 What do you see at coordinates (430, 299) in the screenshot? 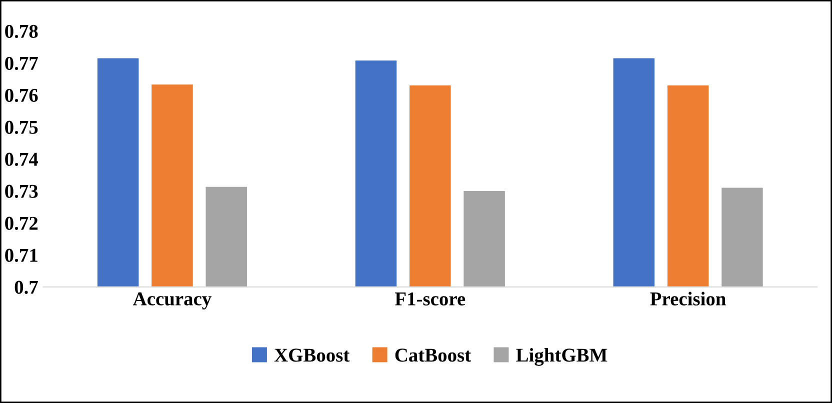
I see `x-tick-label: F1-score` at bounding box center [430, 299].